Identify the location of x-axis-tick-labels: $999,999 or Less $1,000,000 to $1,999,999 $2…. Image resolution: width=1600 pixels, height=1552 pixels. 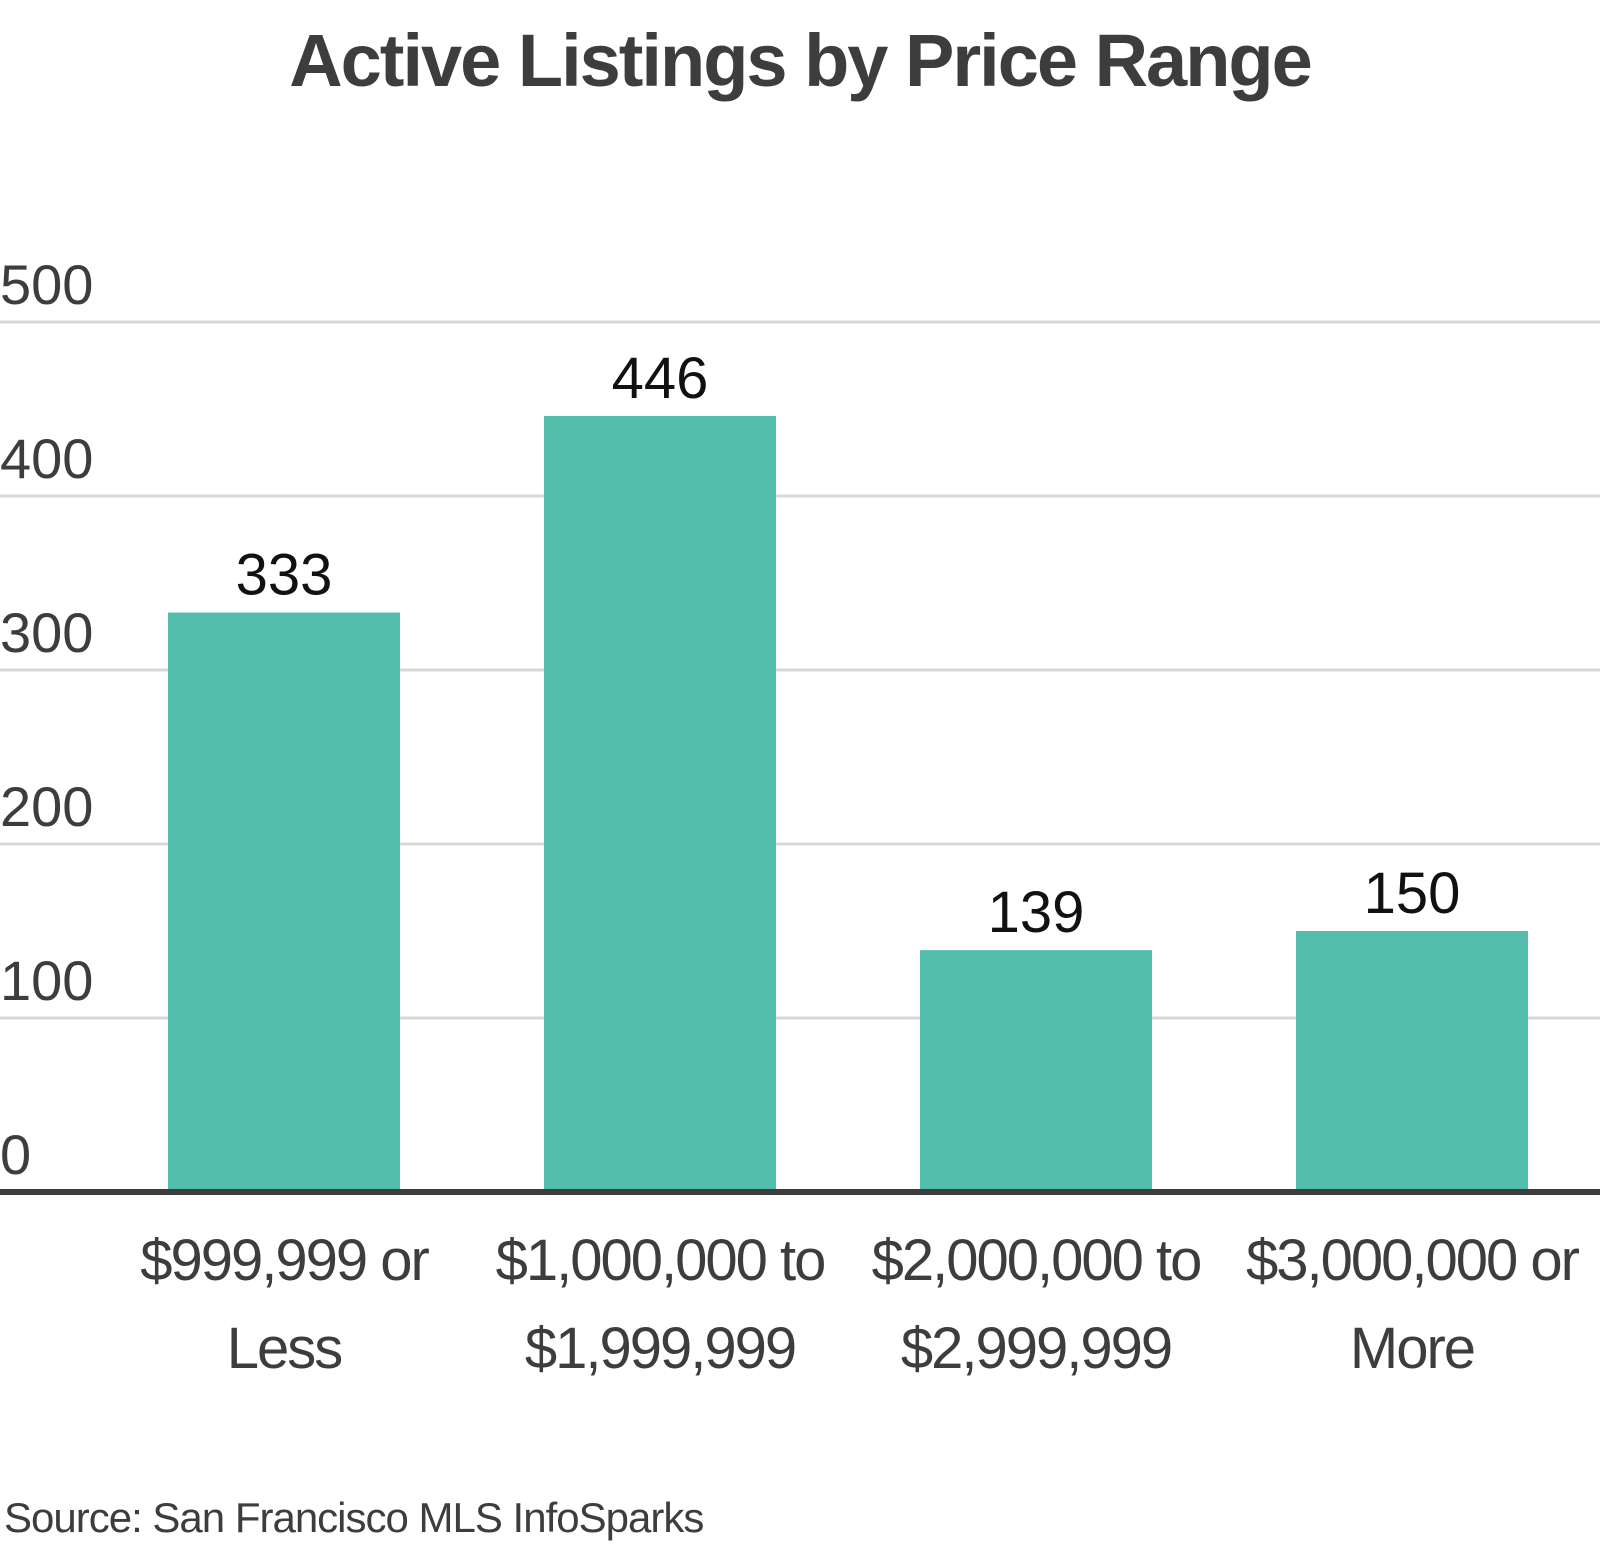
(860, 1304).